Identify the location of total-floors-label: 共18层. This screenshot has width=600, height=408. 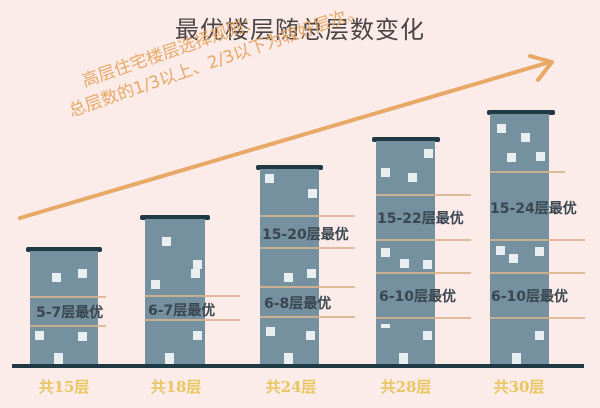
(176, 387).